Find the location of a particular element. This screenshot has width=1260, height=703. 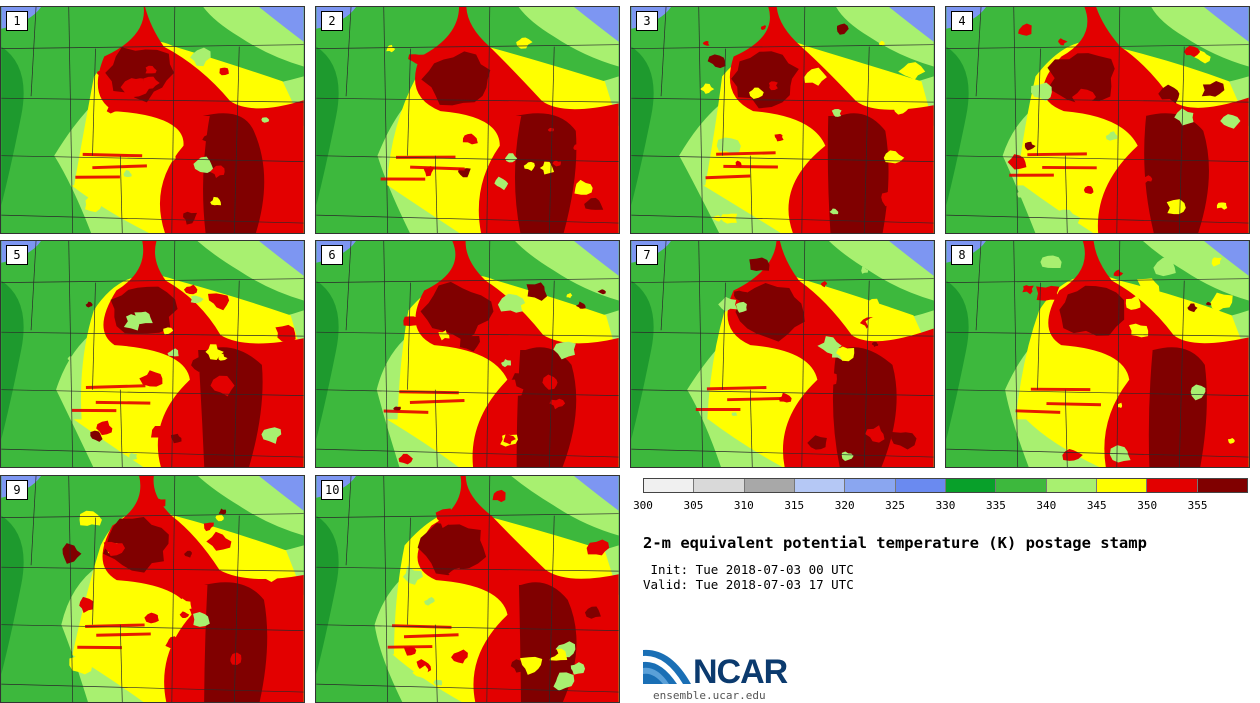

colorbar-tick-label: 345 is located at coordinates (1096, 505).